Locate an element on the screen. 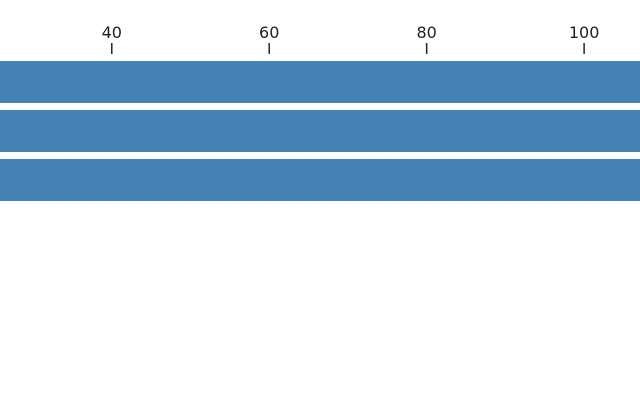 This screenshot has width=640, height=400. x-tick-label: 60 is located at coordinates (269, 32).